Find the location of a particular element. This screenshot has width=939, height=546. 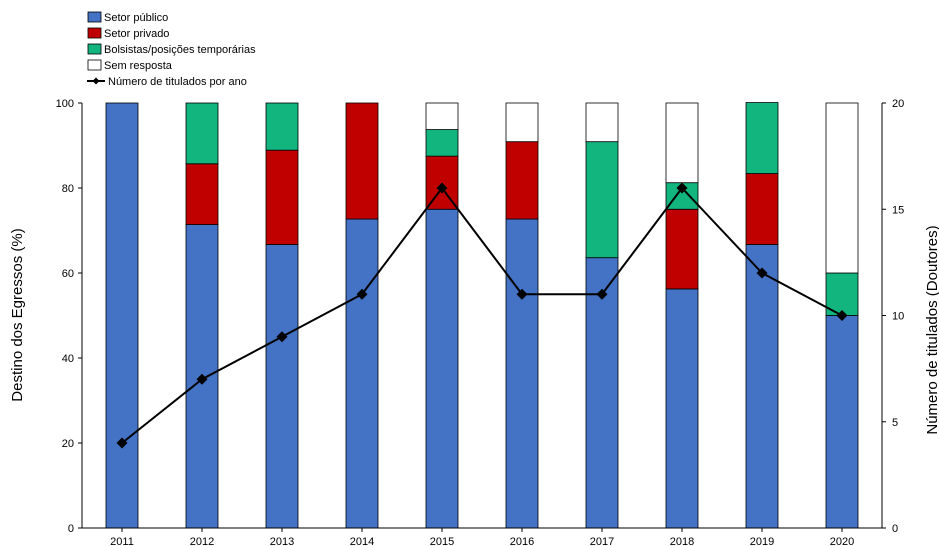

line-point-2016 is located at coordinates (522, 294).